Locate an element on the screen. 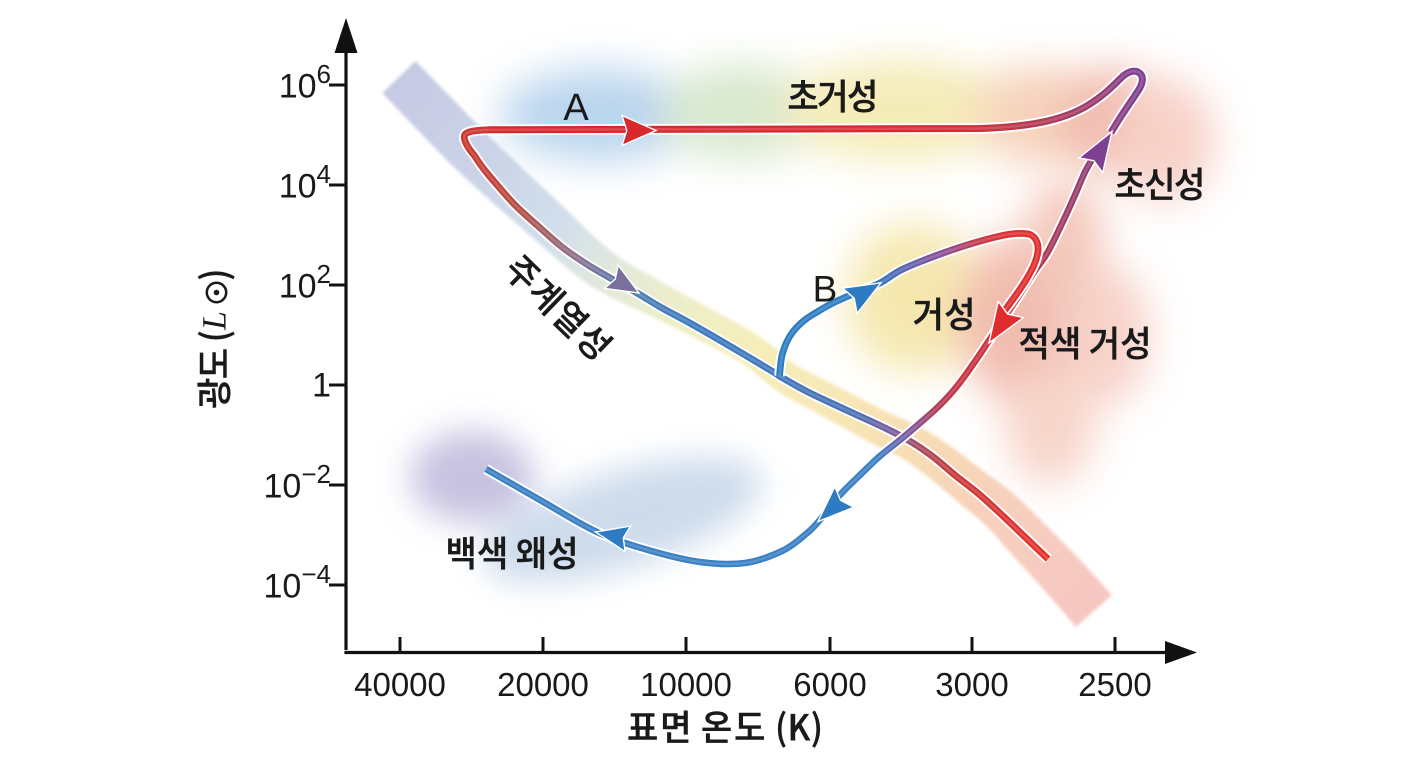 This screenshot has width=1408, height=773. svg-text: 2500 is located at coordinates (1114, 684).